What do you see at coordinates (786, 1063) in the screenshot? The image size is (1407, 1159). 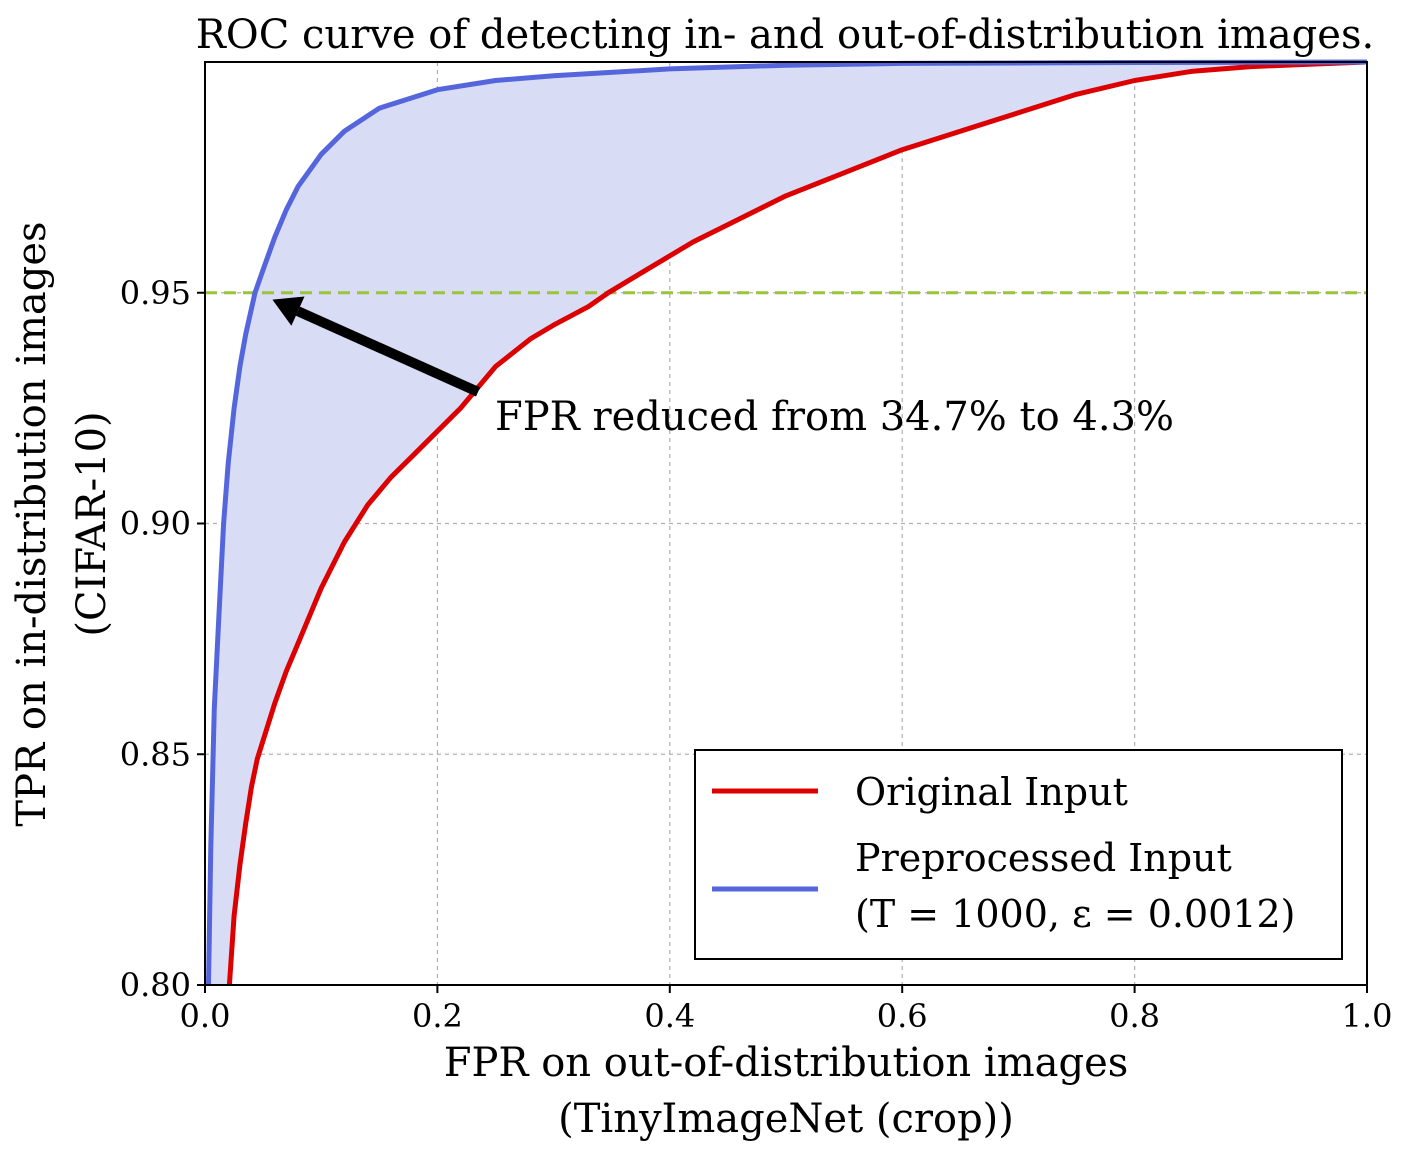 I see `x-axis-label-line1: FPR on out-of-distribution images` at bounding box center [786, 1063].